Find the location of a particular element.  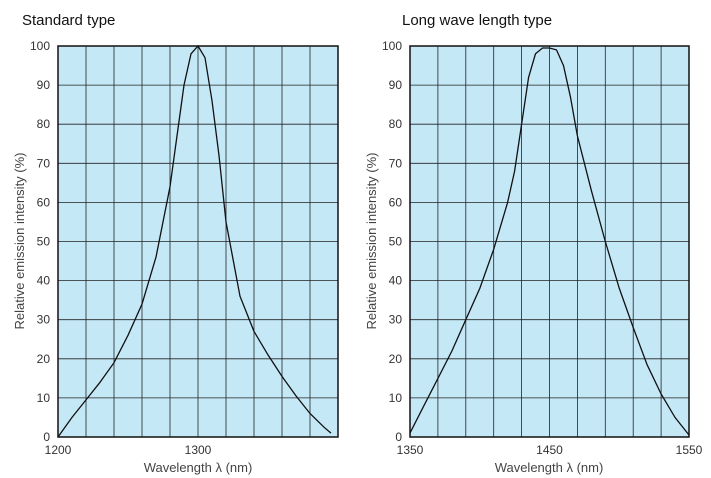

x-tick-labels: 1350 1450 1550 is located at coordinates (550, 450).